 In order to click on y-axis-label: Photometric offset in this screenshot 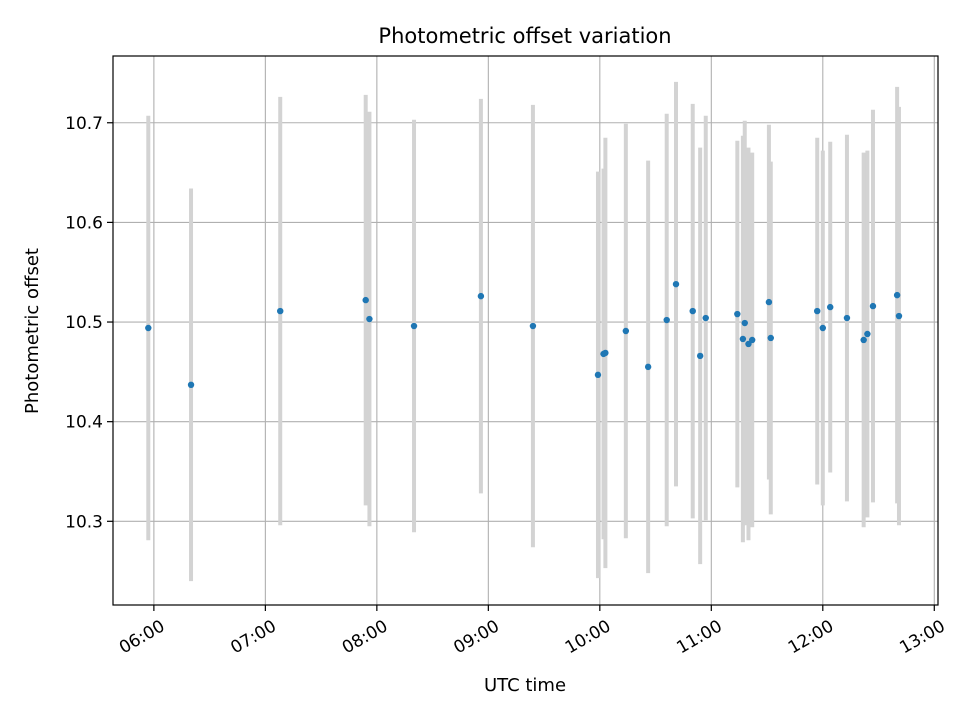, I will do `click(32, 331)`.